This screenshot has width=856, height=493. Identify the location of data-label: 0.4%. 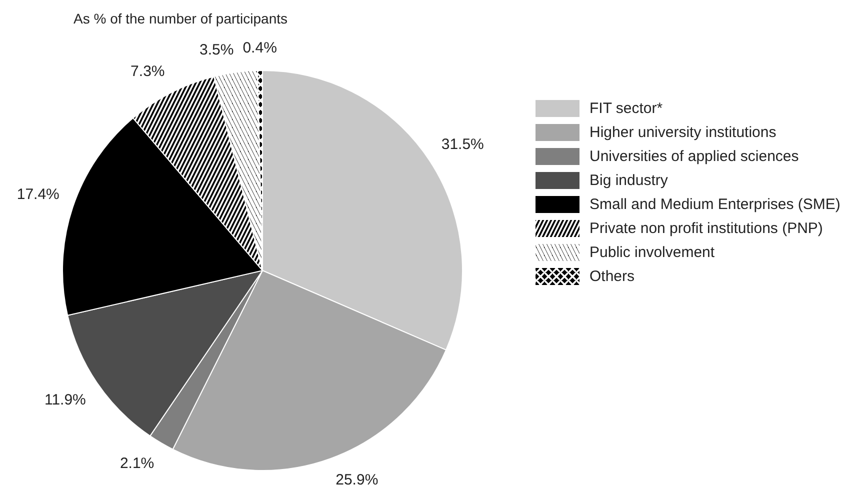
(259, 48).